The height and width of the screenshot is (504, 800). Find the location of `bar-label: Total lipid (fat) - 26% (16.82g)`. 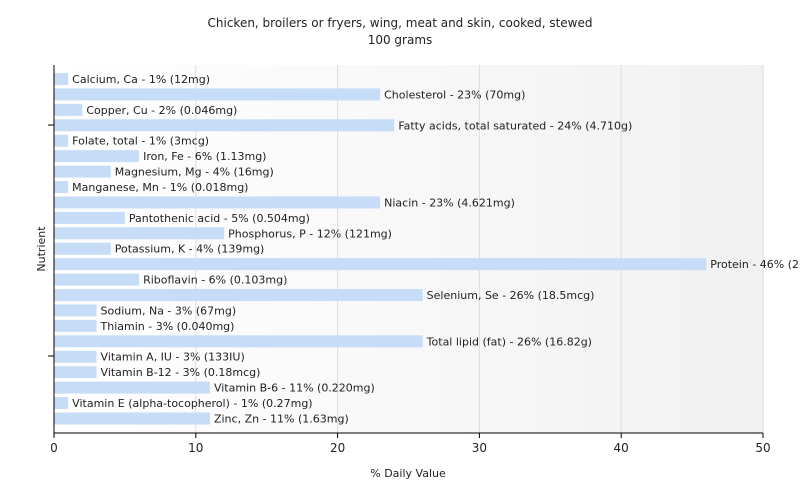

bar-label: Total lipid (fat) - 26% (16.82g) is located at coordinates (509, 341).